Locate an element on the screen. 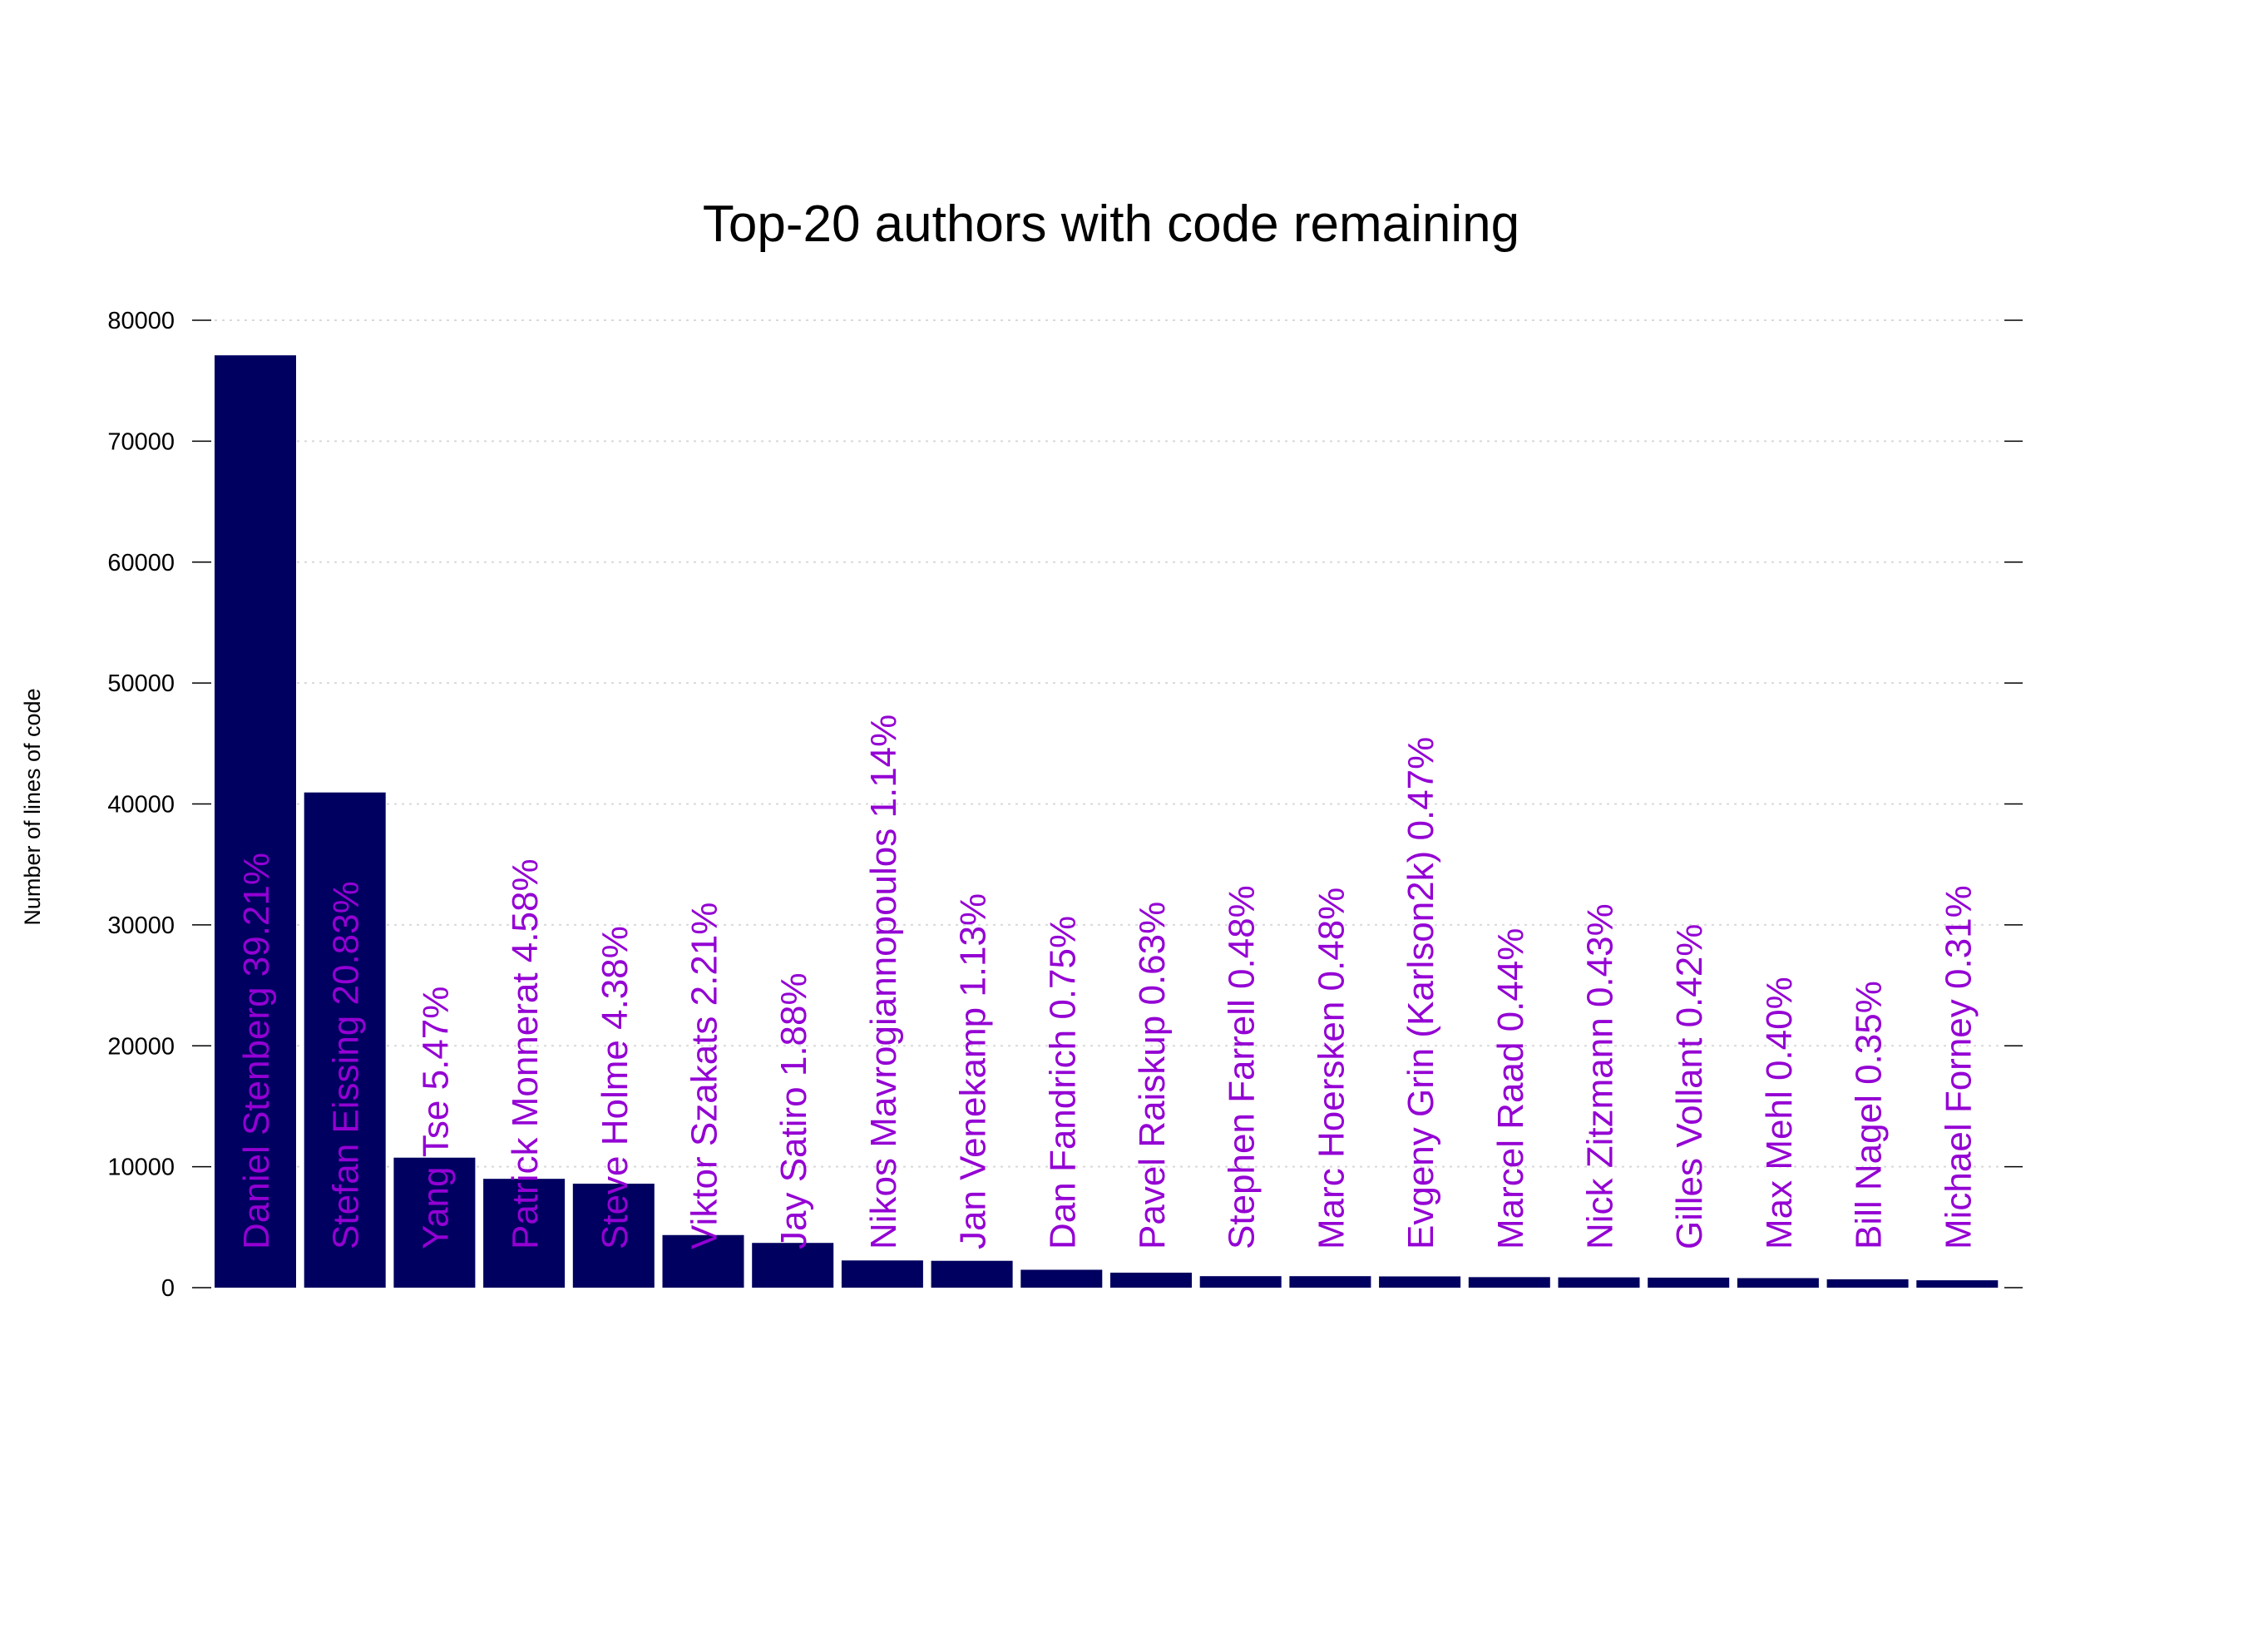 The width and height of the screenshot is (2268, 1647). y-tick-label: 80000 is located at coordinates (141, 321).